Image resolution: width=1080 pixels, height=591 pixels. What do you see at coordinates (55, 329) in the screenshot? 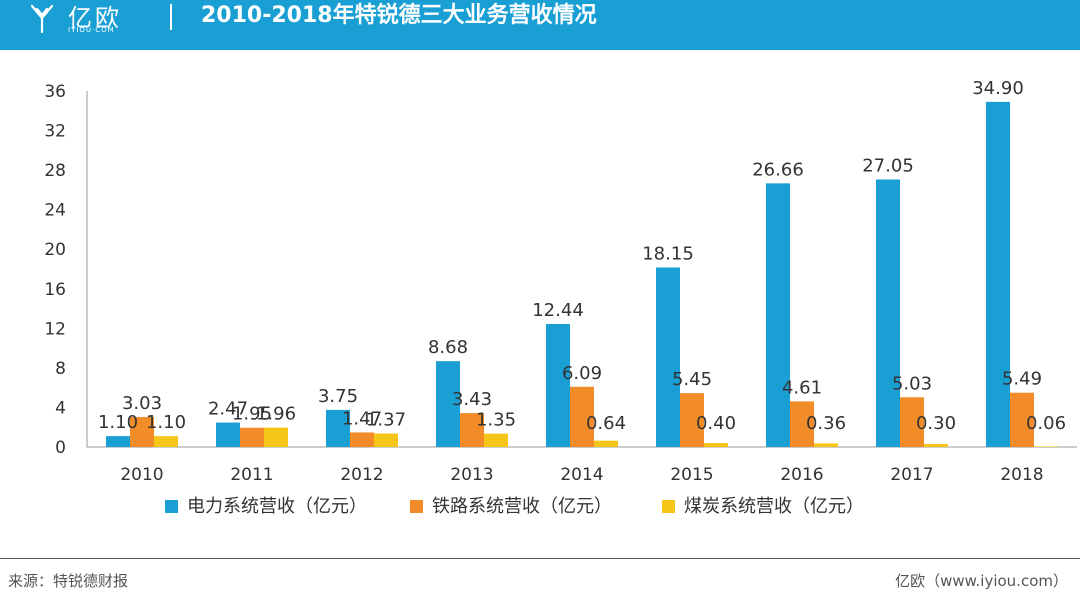
I see `y-tick-label: 12` at bounding box center [55, 329].